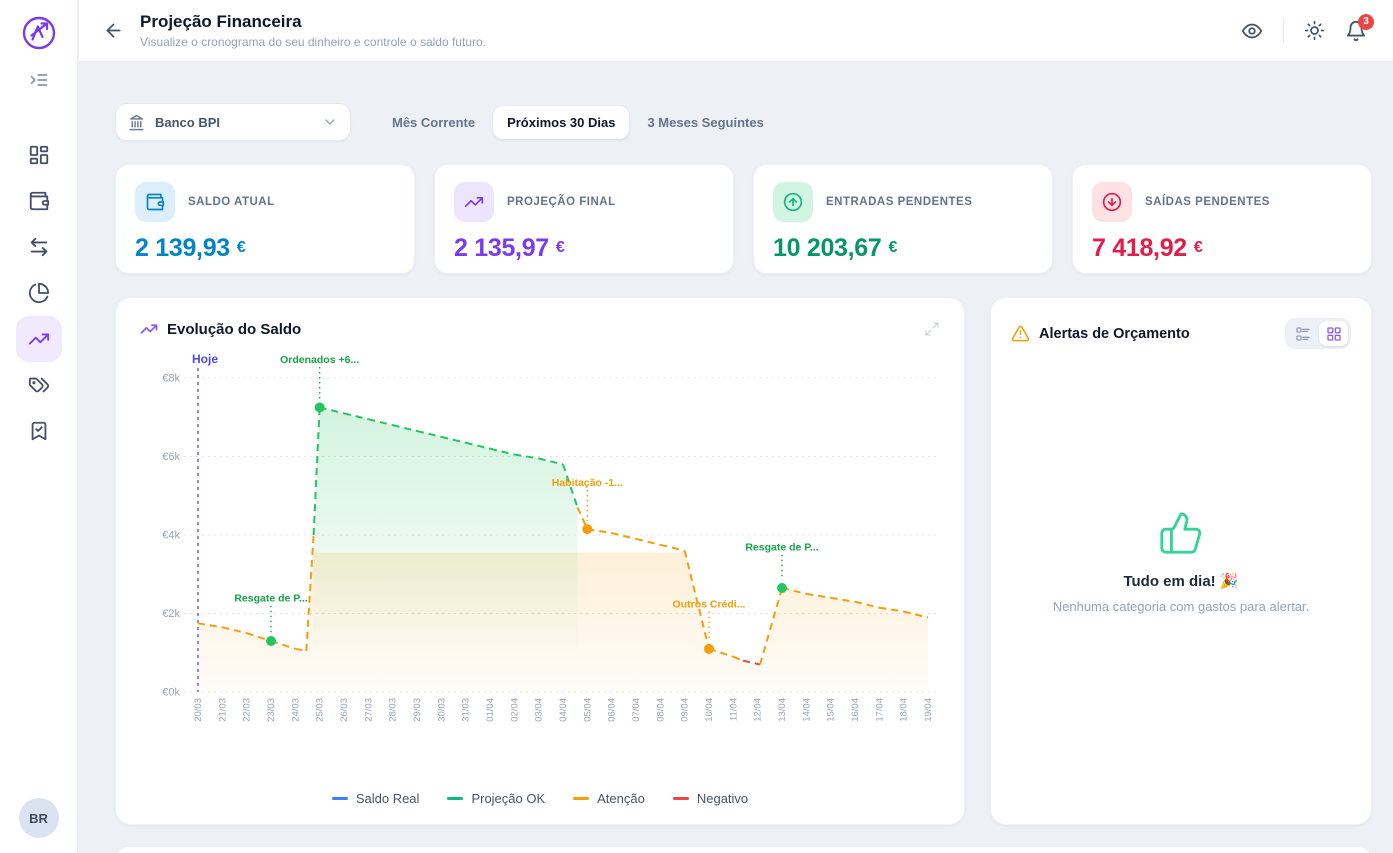 The image size is (1393, 853). I want to click on pie-chart-icon, so click(39, 293).